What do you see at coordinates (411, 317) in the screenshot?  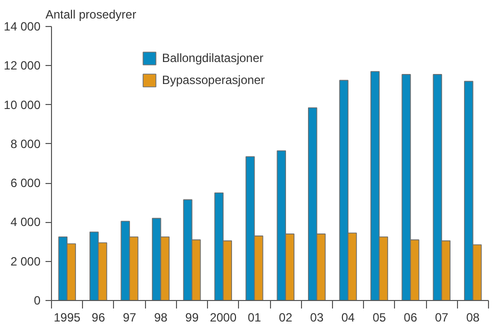 I see `x-tick-label: 06` at bounding box center [411, 317].